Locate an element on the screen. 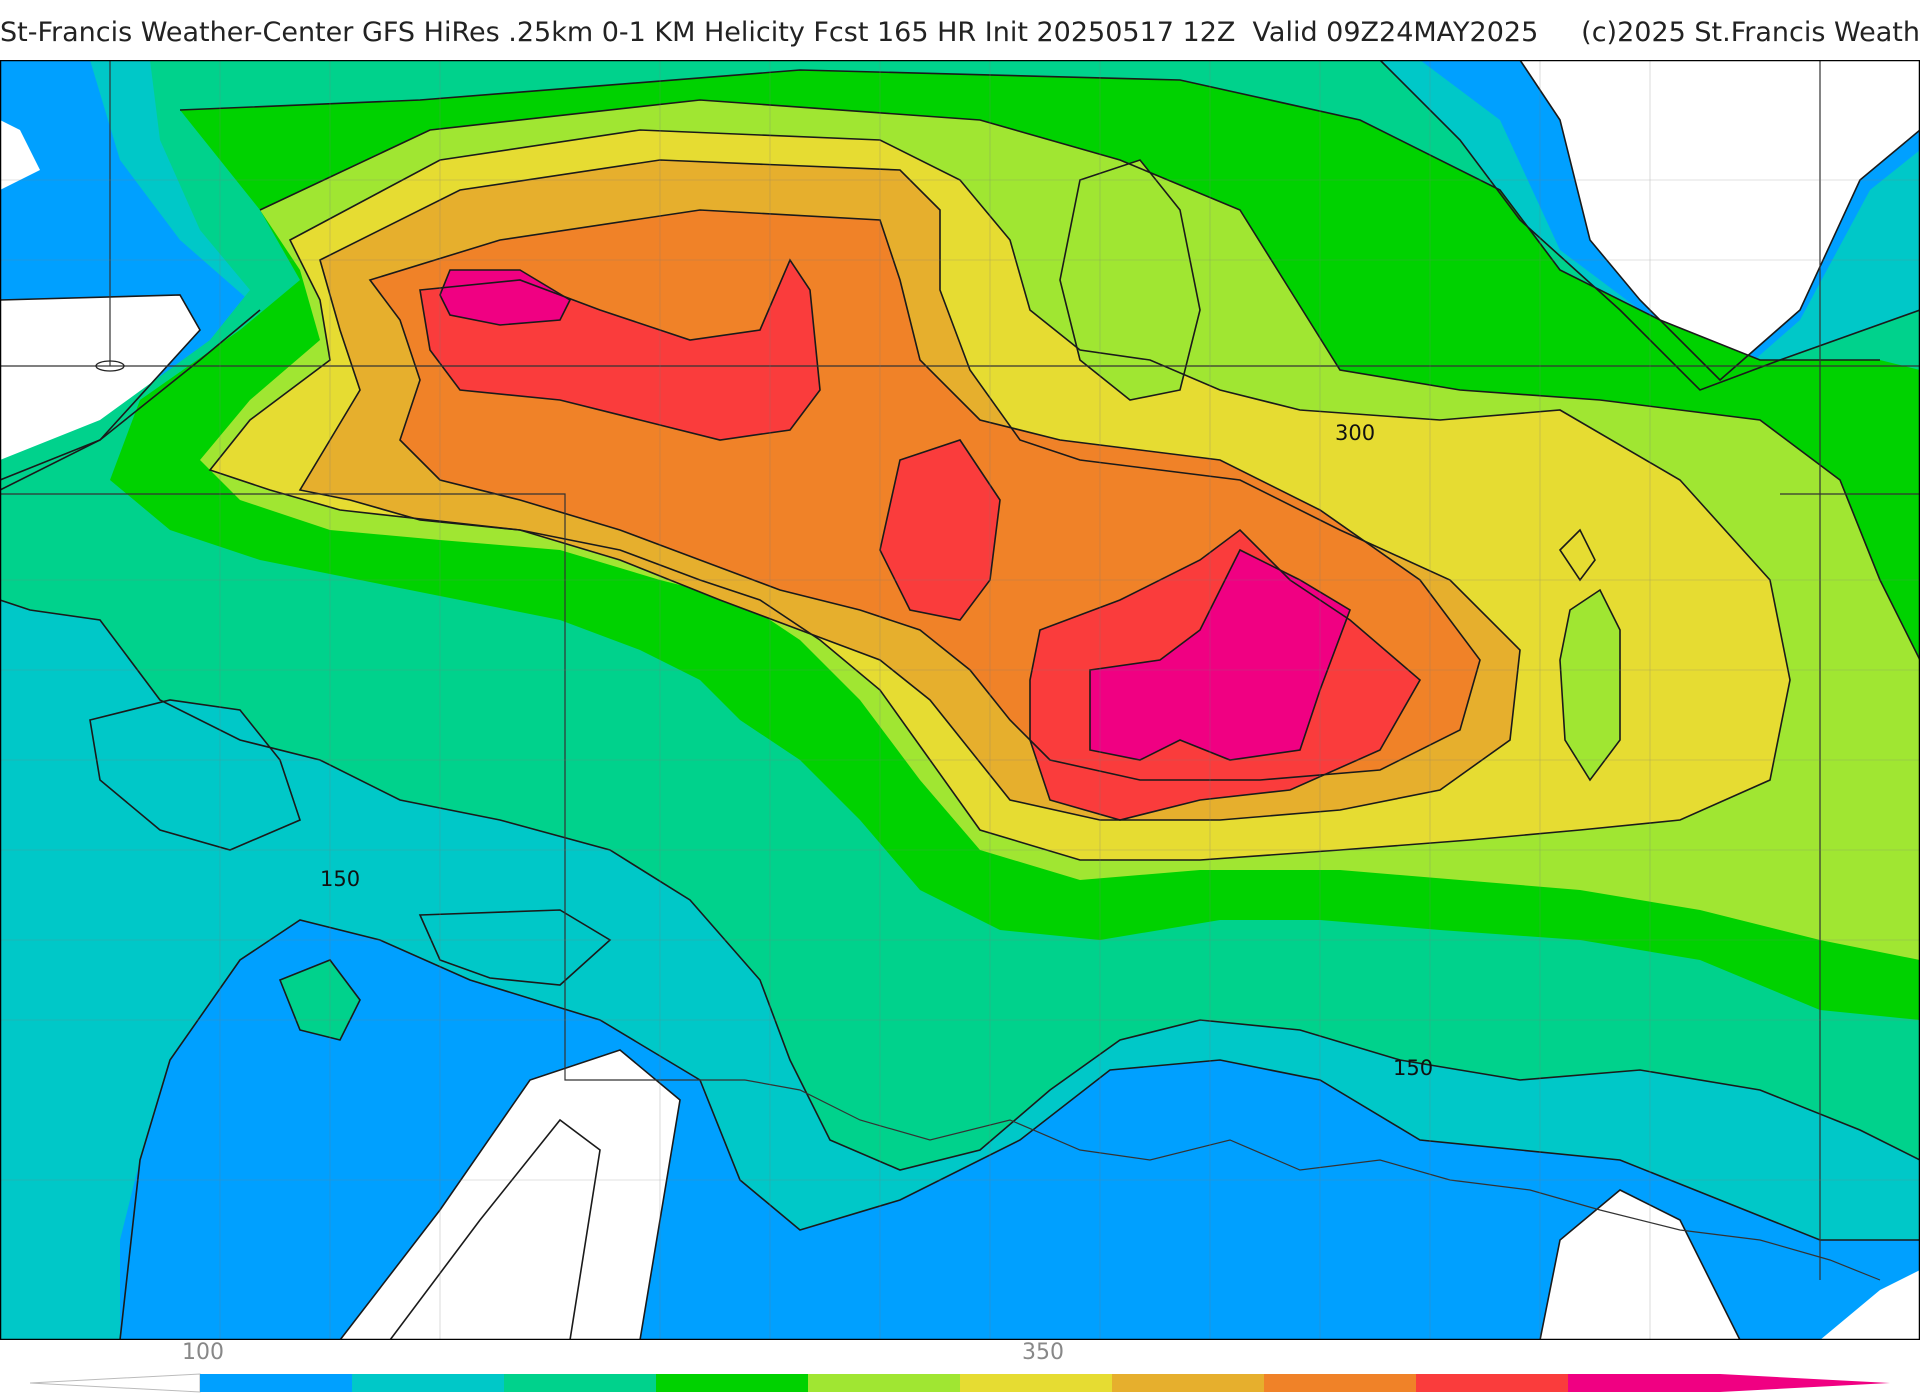  legend-label-100: 100 is located at coordinates (203, 1352).